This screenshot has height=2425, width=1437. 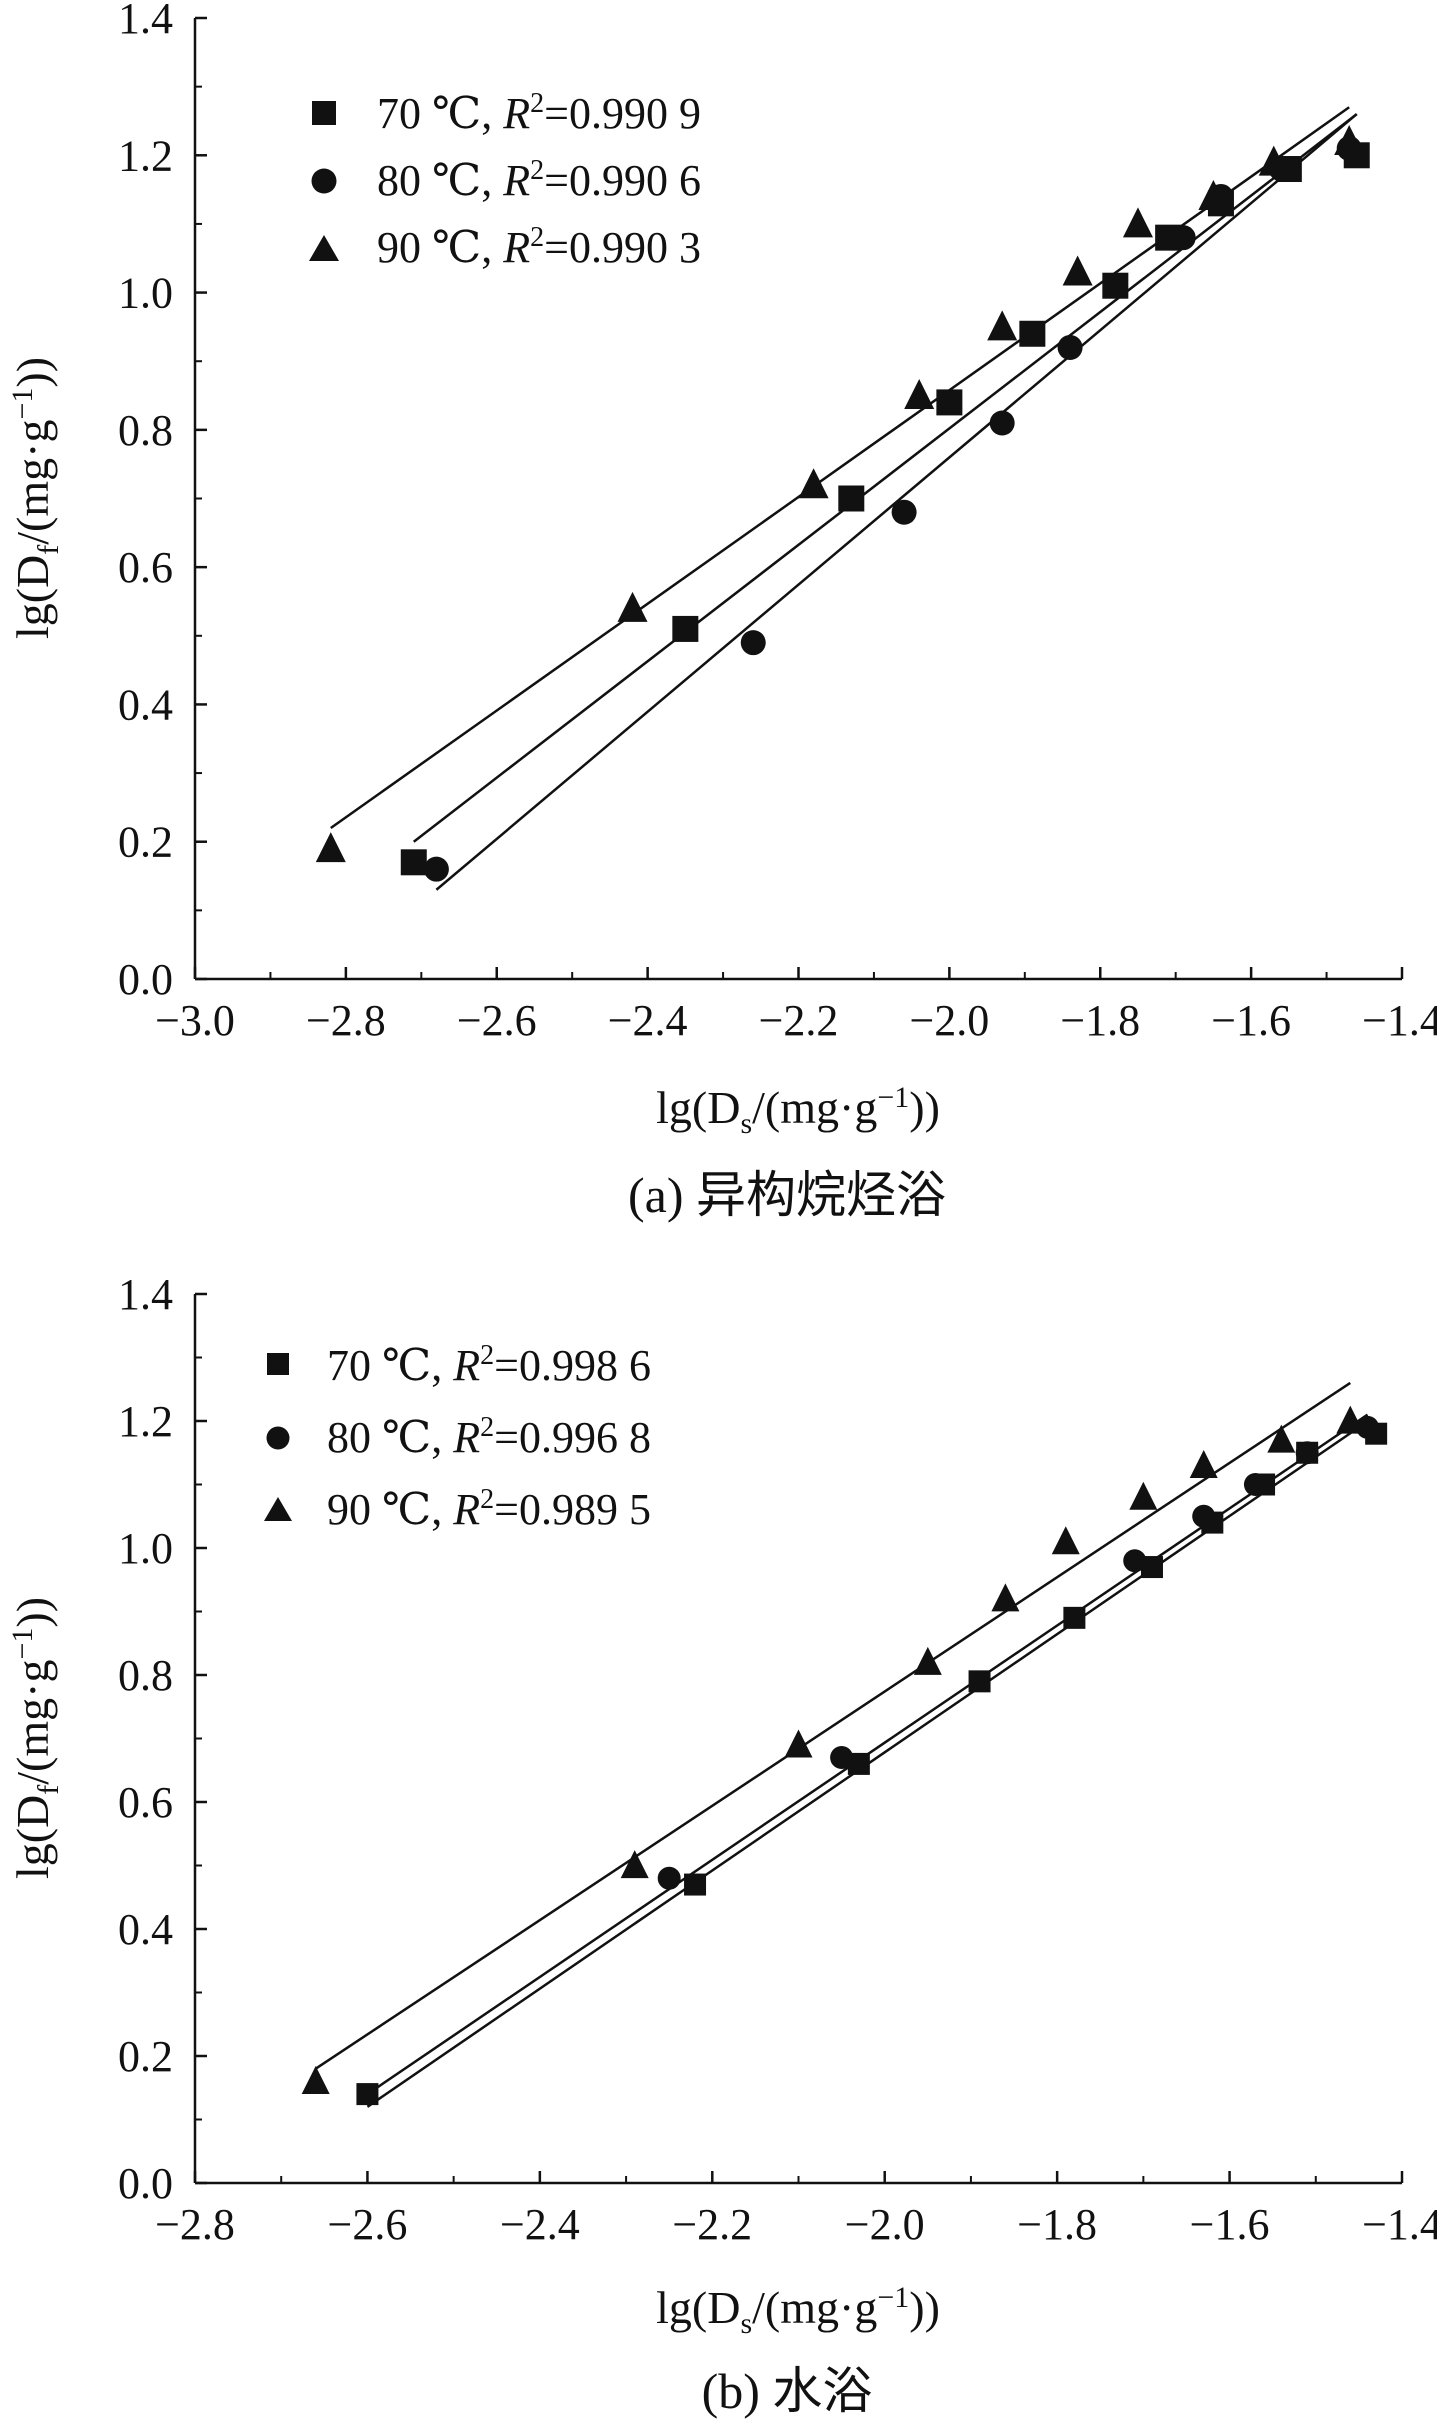 What do you see at coordinates (145, 567) in the screenshot?
I see `y-tick-label: 0.6` at bounding box center [145, 567].